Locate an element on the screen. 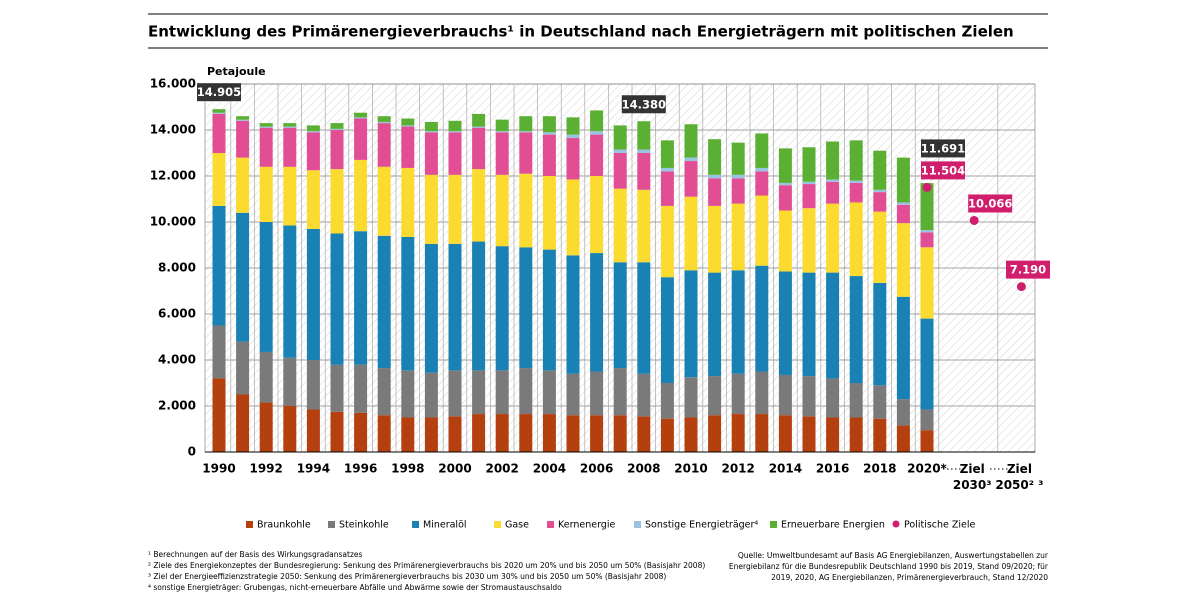  legend-label: Erneuerbare Energien is located at coordinates (833, 525).